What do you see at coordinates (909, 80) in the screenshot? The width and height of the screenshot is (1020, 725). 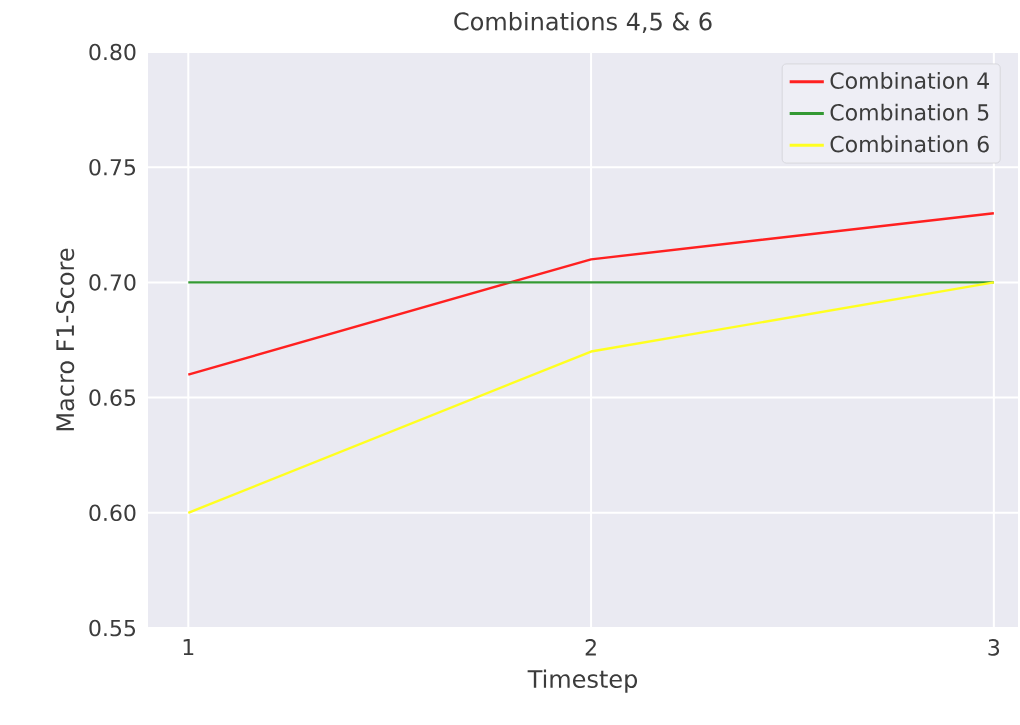 I see `legend-label: Combination 4` at bounding box center [909, 80].